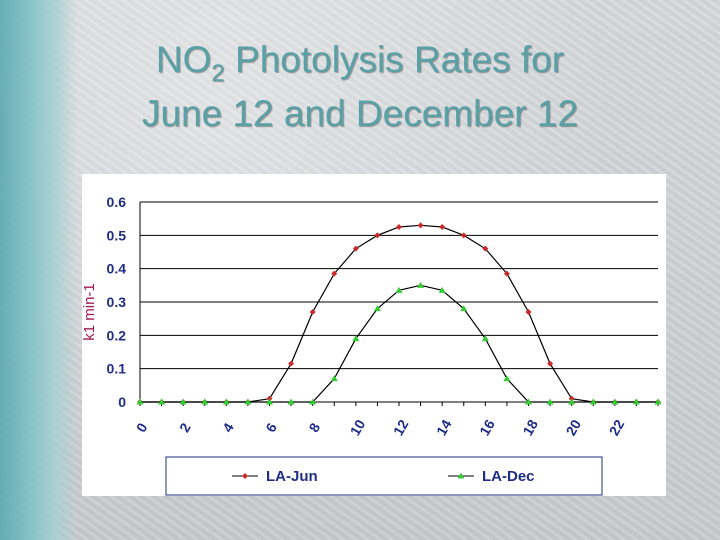  What do you see at coordinates (314, 427) in the screenshot?
I see `x-tick-label: 8` at bounding box center [314, 427].